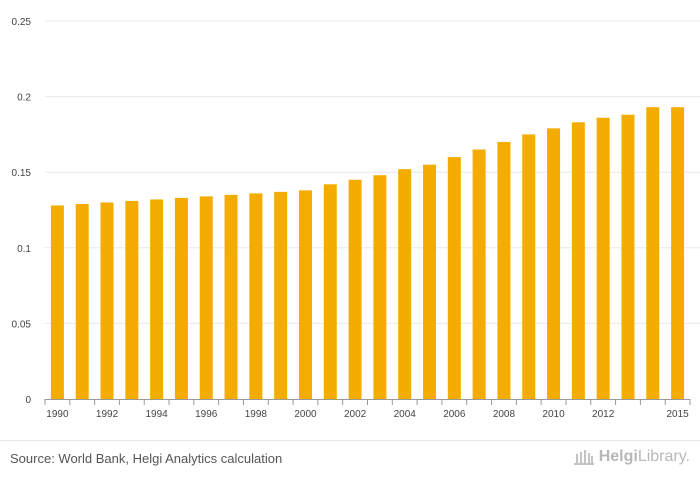 The height and width of the screenshot is (483, 700). Describe the element at coordinates (504, 270) in the screenshot. I see `bar-2008` at that location.